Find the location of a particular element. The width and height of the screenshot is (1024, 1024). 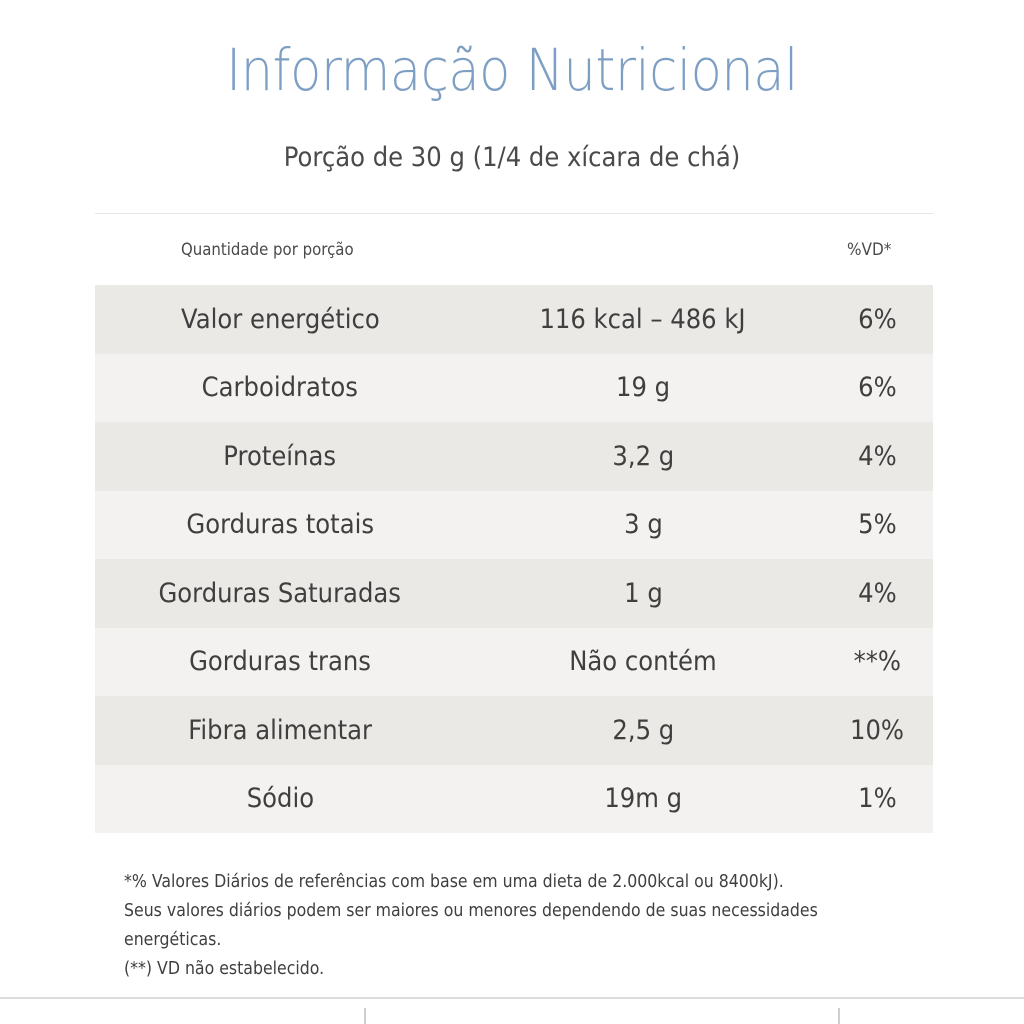

nutrient-vd: 10% is located at coordinates (876, 730).